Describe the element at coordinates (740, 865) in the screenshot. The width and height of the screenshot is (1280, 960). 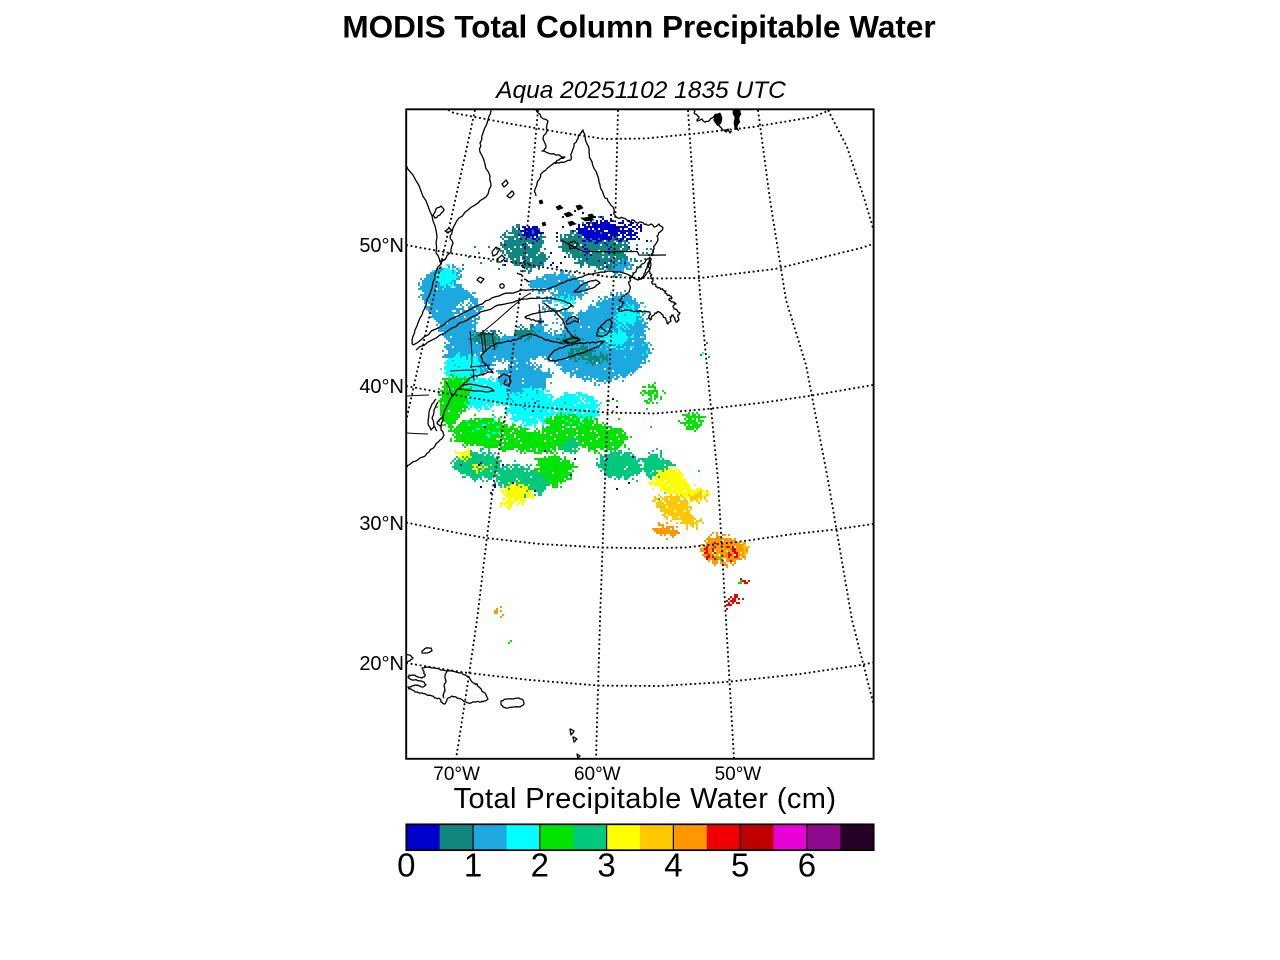
I see `svg-text: 5` at that location.